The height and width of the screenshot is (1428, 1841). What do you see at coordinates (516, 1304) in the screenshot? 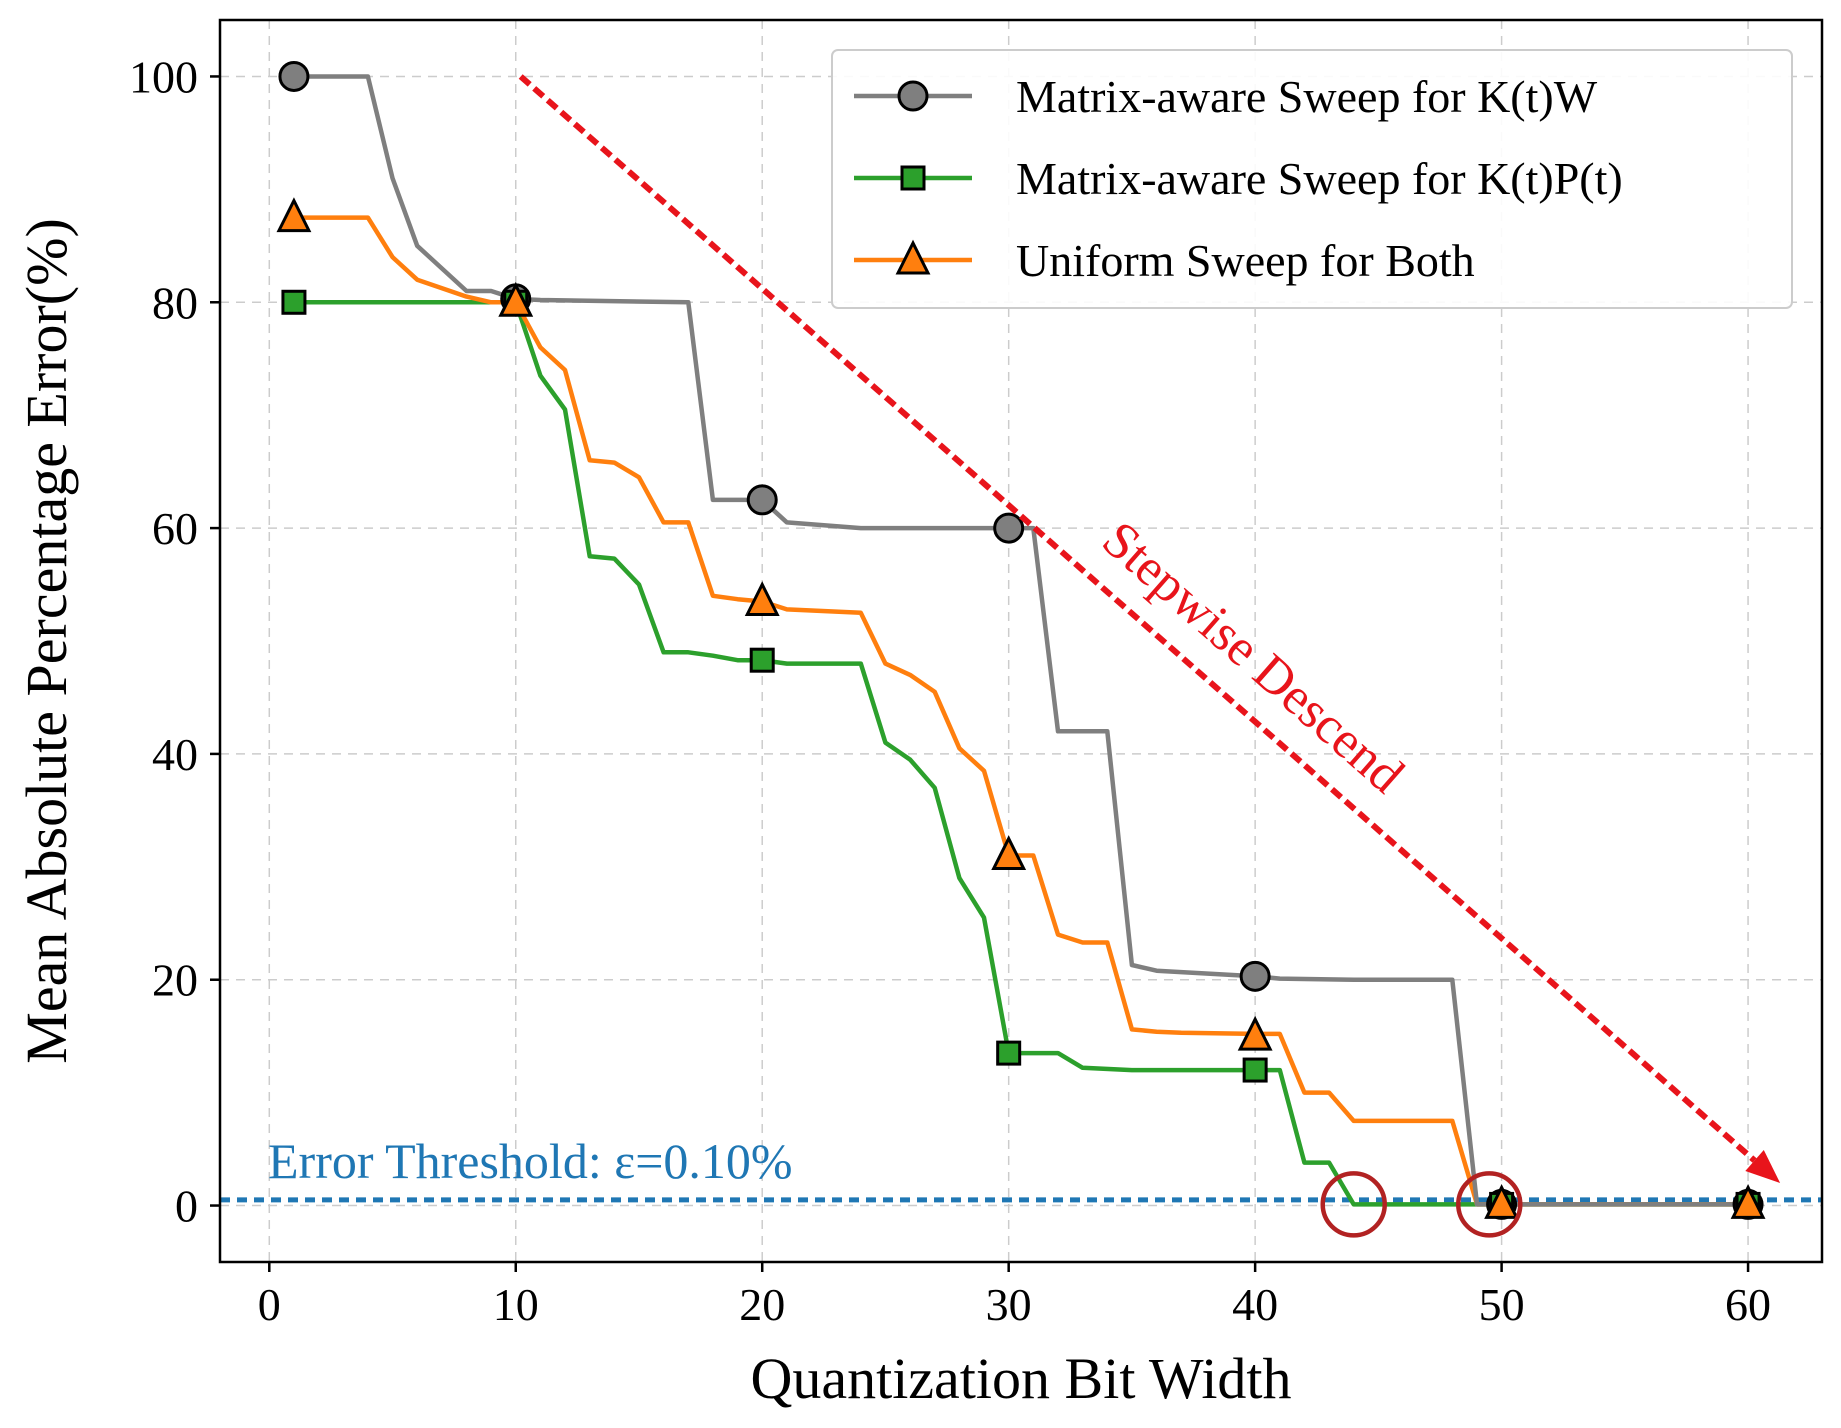
I see `x-tick-label: 10` at bounding box center [516, 1304].